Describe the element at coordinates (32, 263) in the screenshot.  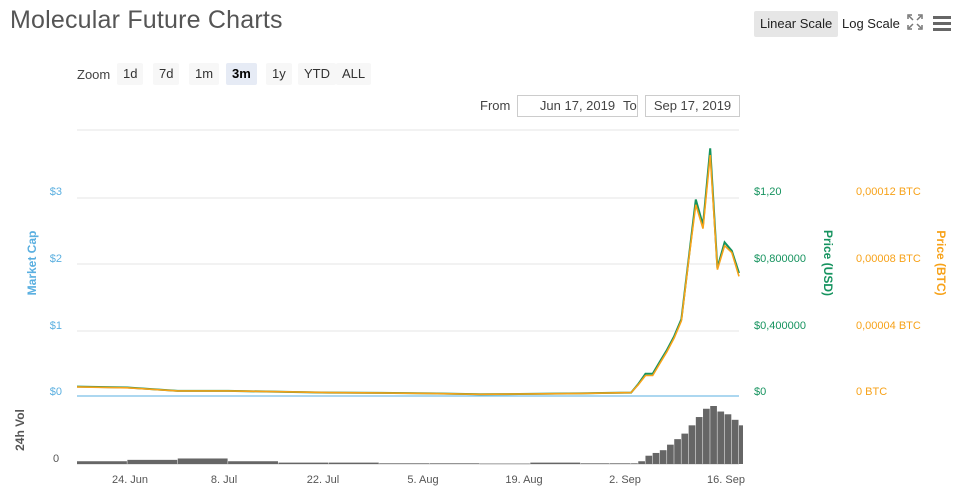
I see `market-cap-axis-label: Market Cap` at that location.